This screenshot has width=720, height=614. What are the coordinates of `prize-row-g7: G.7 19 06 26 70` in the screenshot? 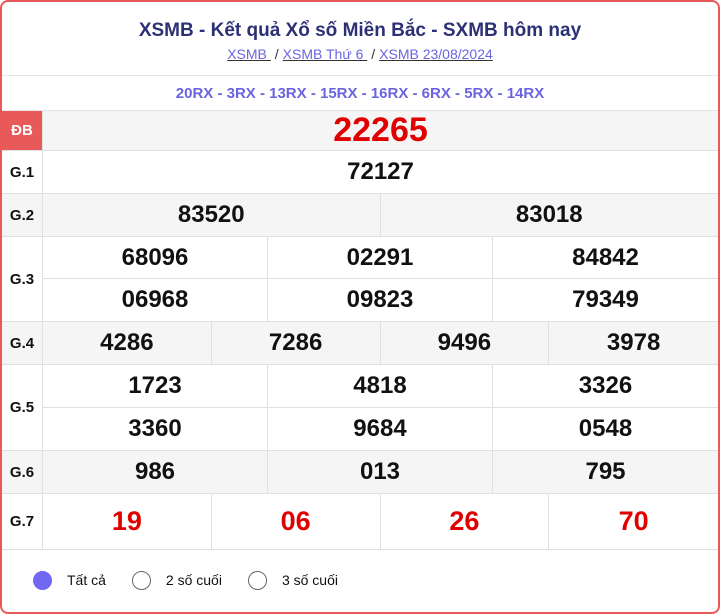 It's located at (360, 522).